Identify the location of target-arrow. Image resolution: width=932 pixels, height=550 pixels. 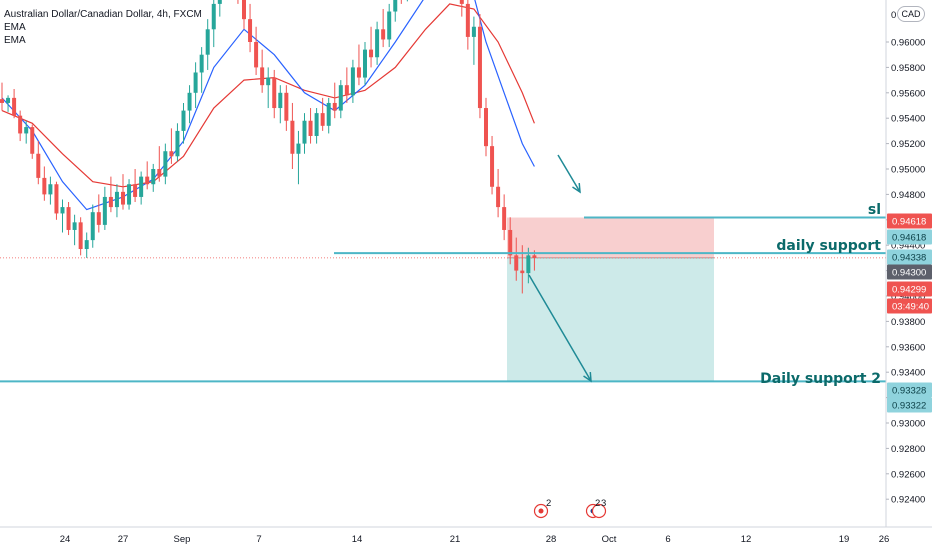
(560, 328).